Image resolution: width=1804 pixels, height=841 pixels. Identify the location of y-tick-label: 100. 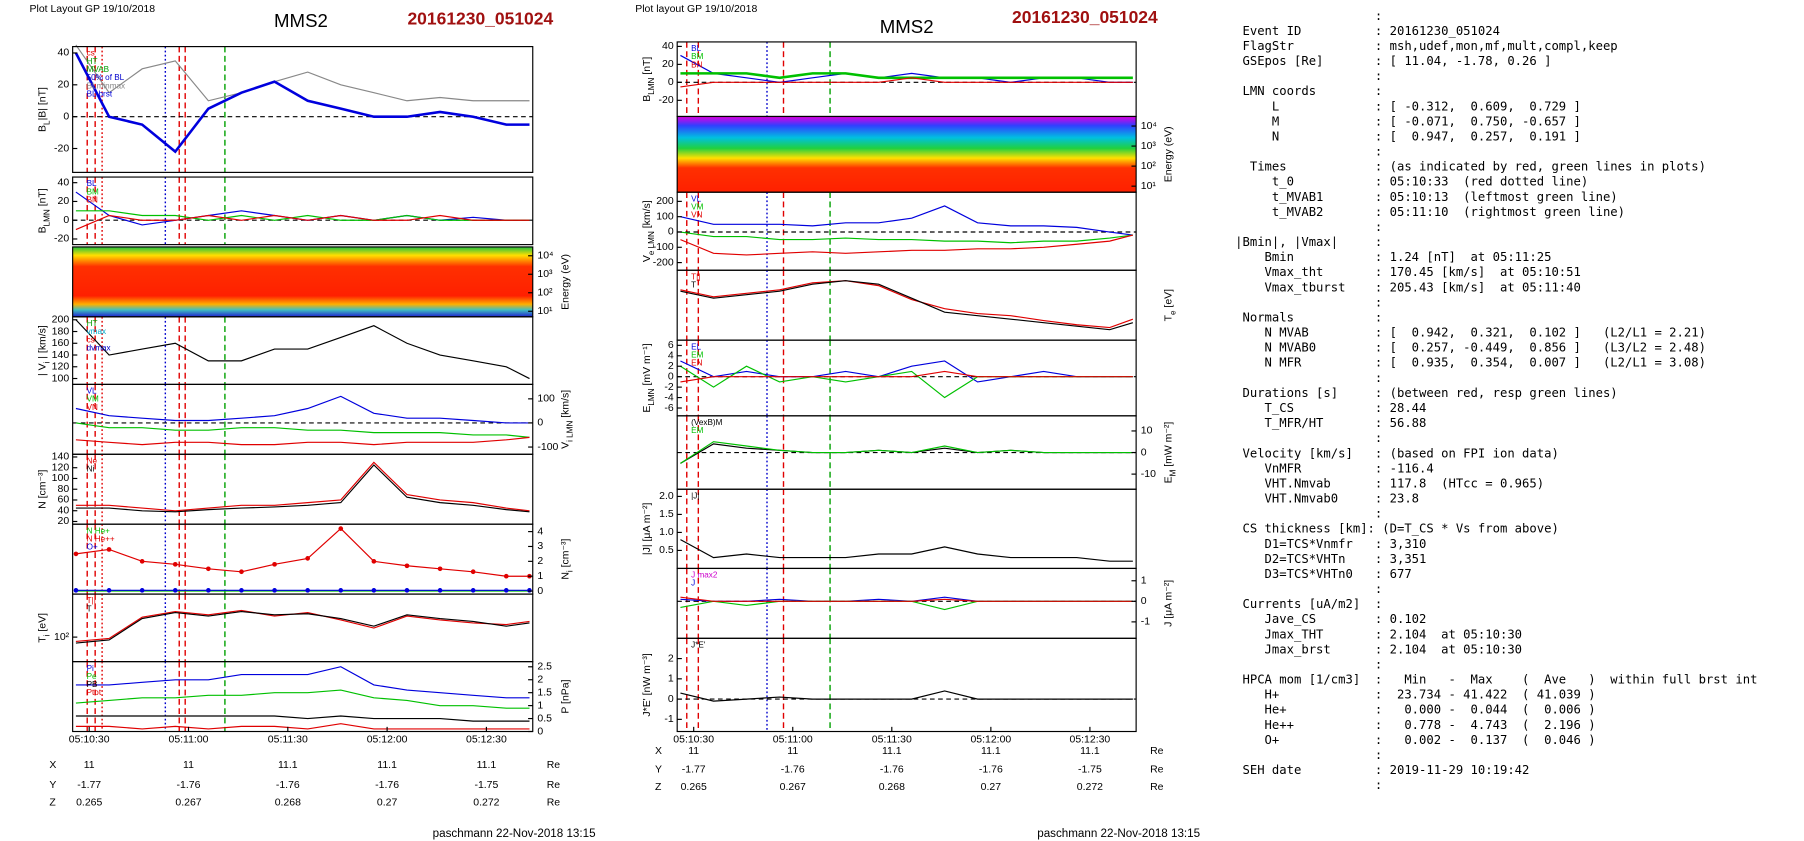
(61, 378).